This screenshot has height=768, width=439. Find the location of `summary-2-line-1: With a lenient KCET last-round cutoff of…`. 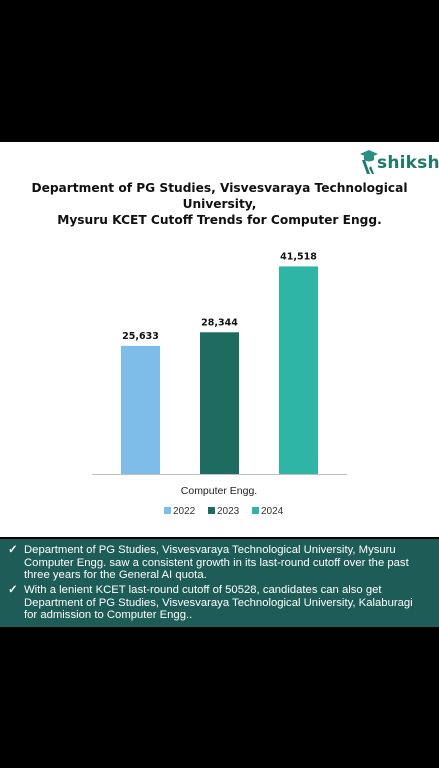

summary-2-line-1: With a lenient KCET last-round cutoff of… is located at coordinates (203, 590).